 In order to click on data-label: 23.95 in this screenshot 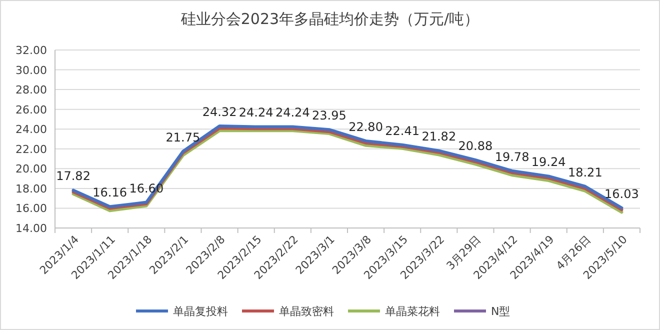, I will do `click(329, 115)`.